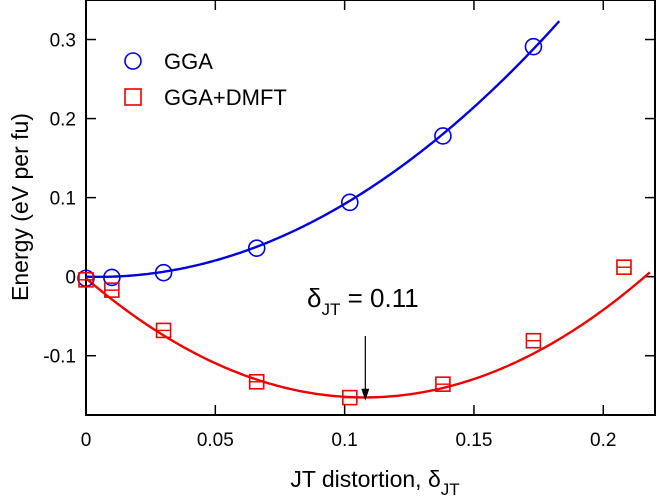  Describe the element at coordinates (63, 41) in the screenshot. I see `y-tick-label: 0.3` at that location.